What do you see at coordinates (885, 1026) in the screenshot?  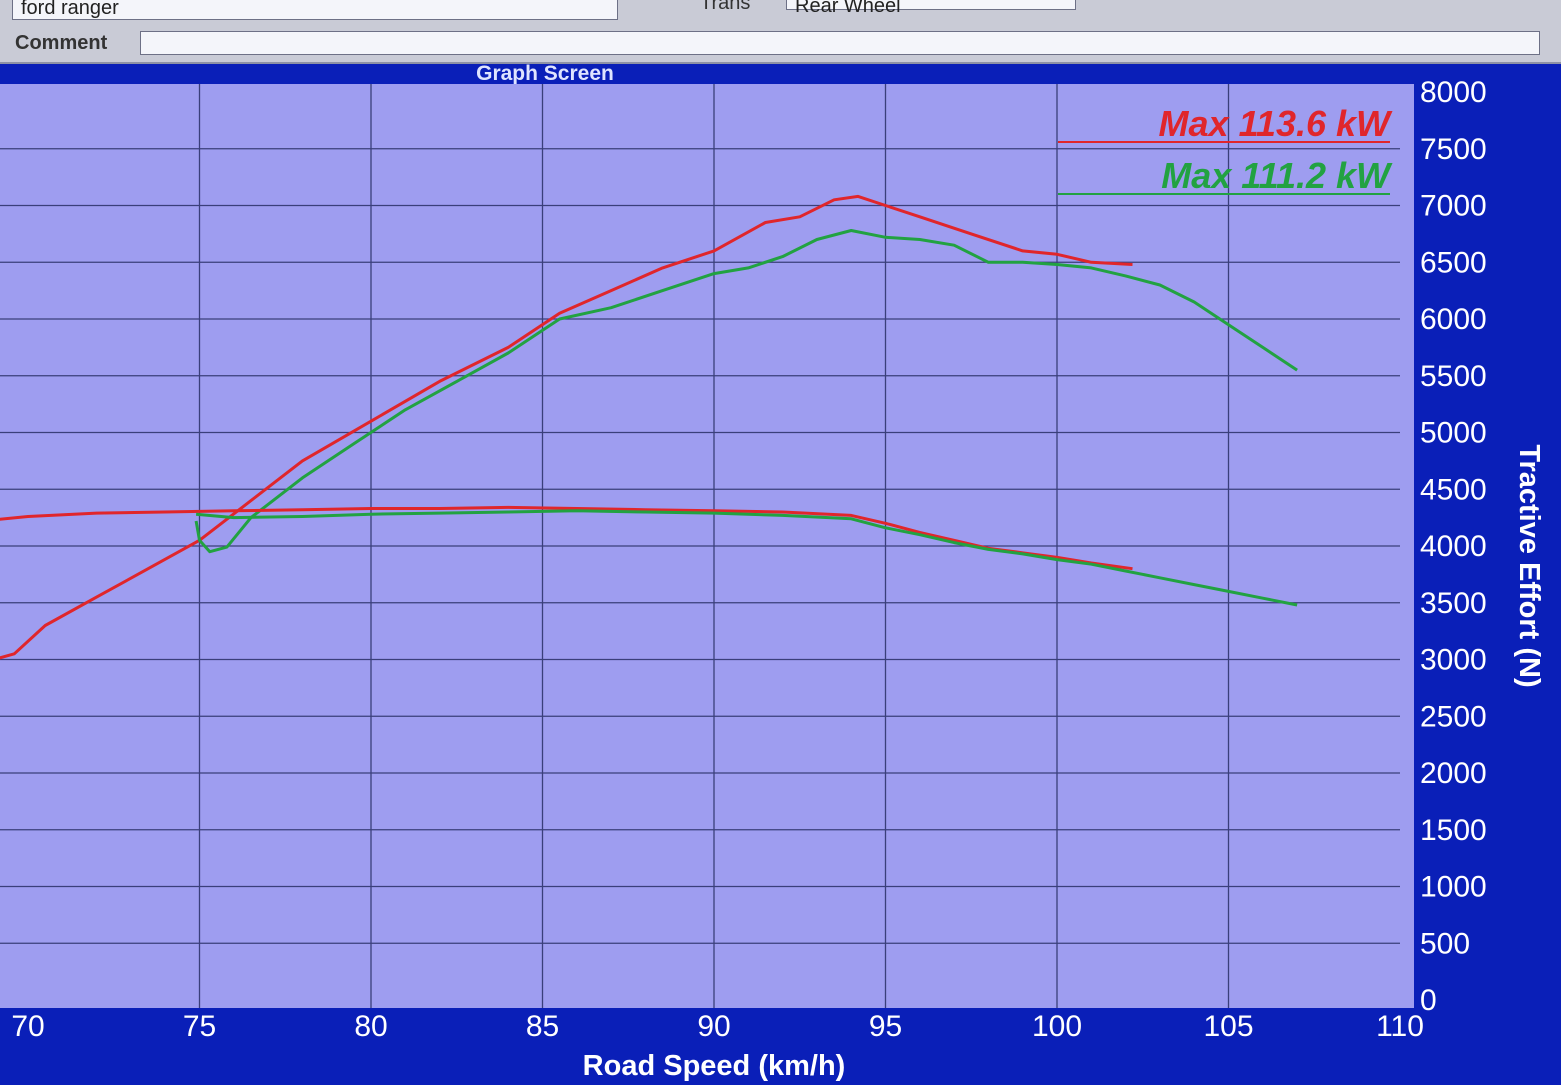 I see `x-tick-label: 95` at bounding box center [885, 1026].